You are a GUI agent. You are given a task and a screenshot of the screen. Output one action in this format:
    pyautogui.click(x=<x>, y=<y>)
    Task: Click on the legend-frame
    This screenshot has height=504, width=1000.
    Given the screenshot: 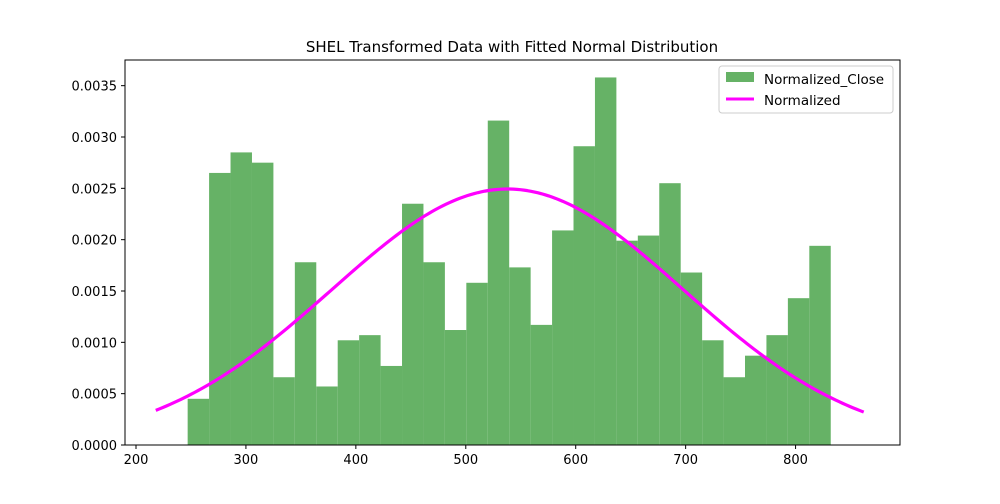 What is the action you would take?
    pyautogui.click(x=806, y=89)
    